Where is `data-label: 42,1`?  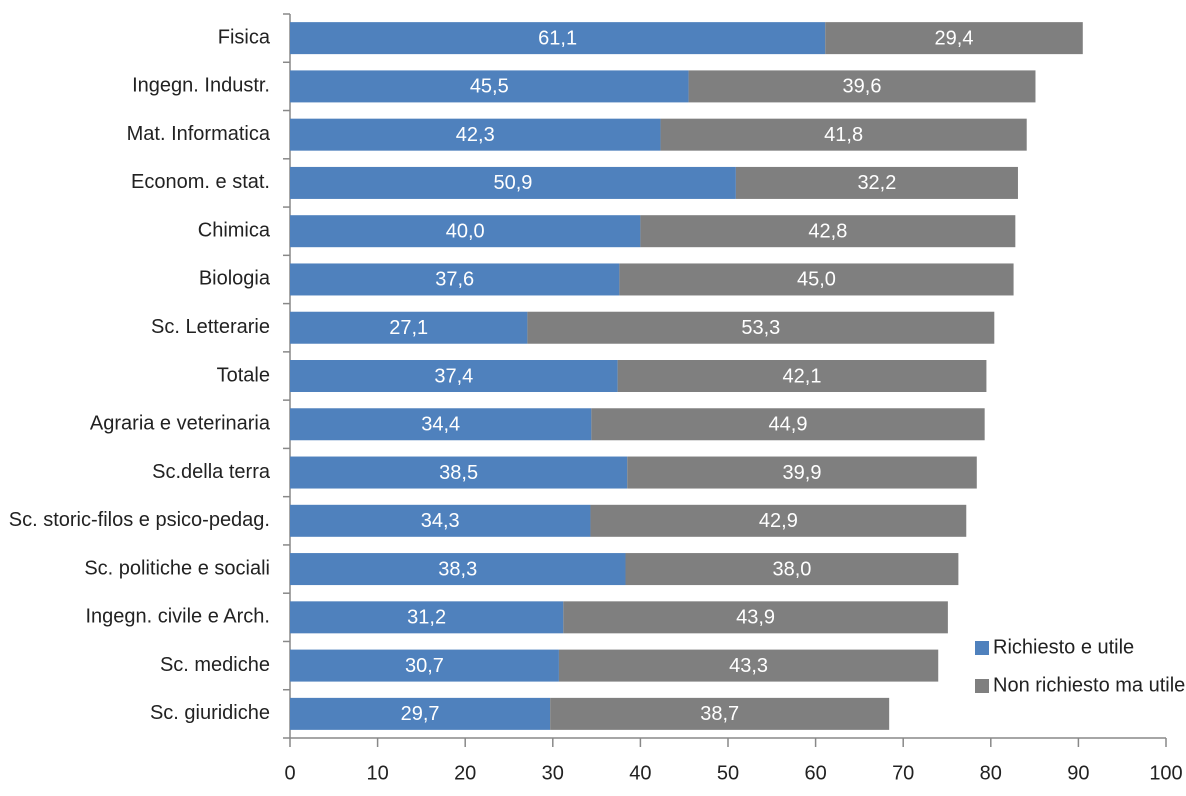
data-label: 42,1 is located at coordinates (802, 376).